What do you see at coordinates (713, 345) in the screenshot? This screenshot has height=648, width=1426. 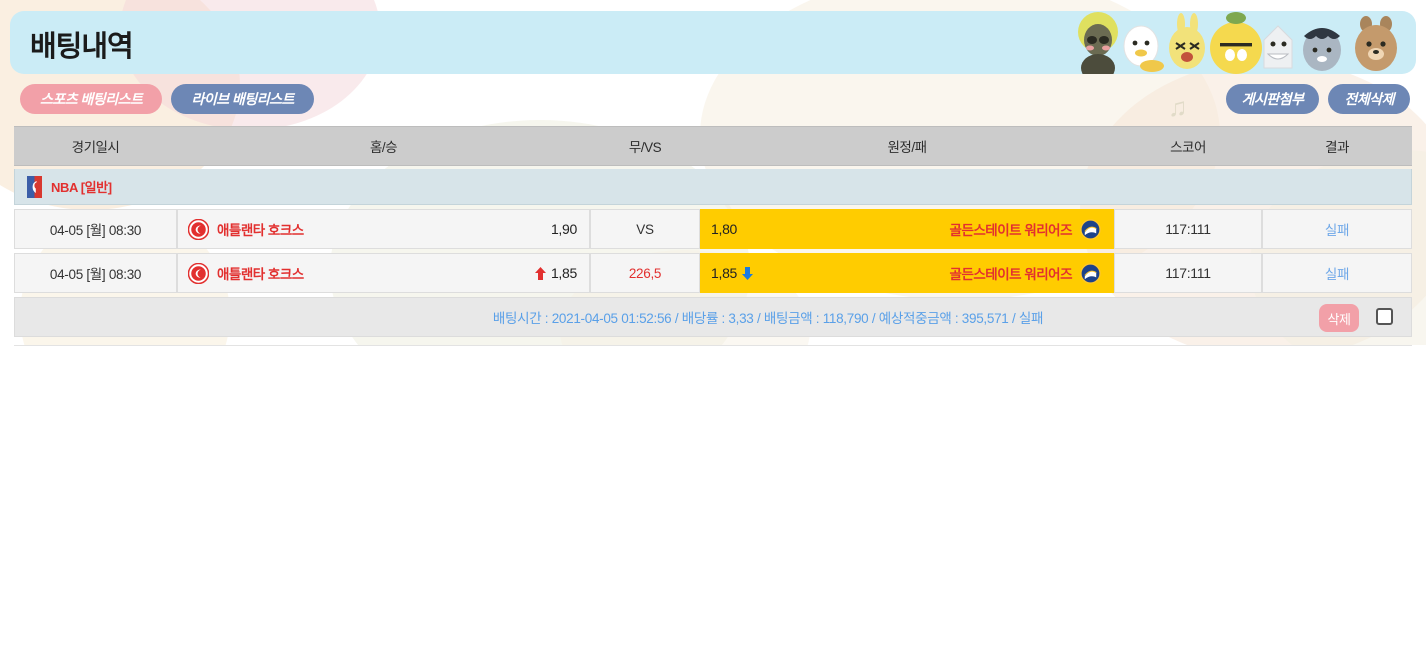 I see `content-bottom-divider` at bounding box center [713, 345].